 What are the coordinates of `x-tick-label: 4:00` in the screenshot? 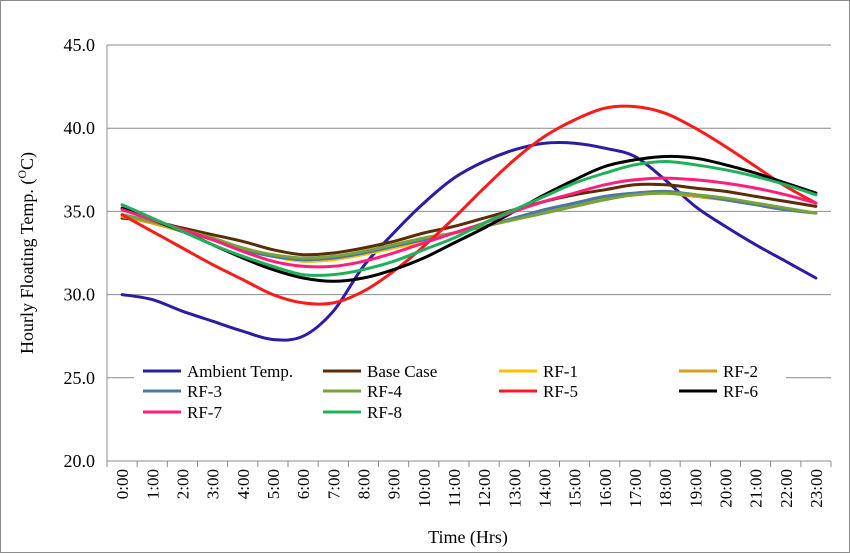 It's located at (243, 484).